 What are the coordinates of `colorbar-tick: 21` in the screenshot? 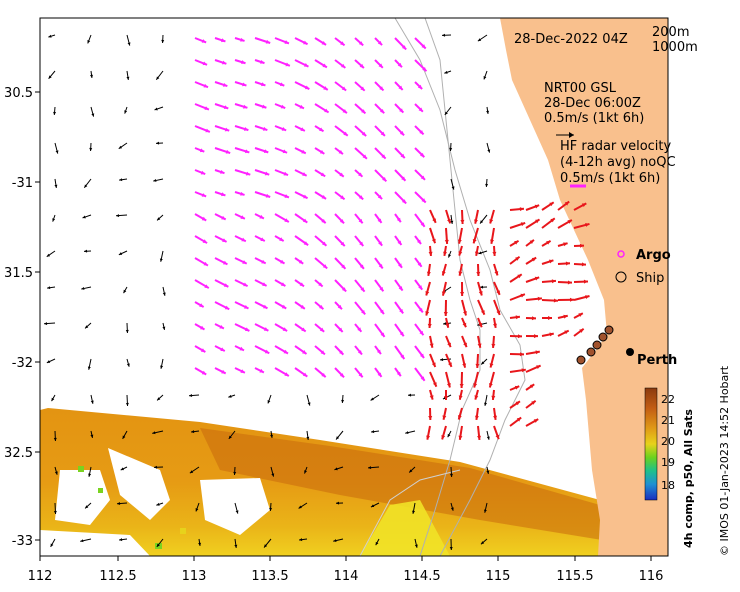 It's located at (668, 420).